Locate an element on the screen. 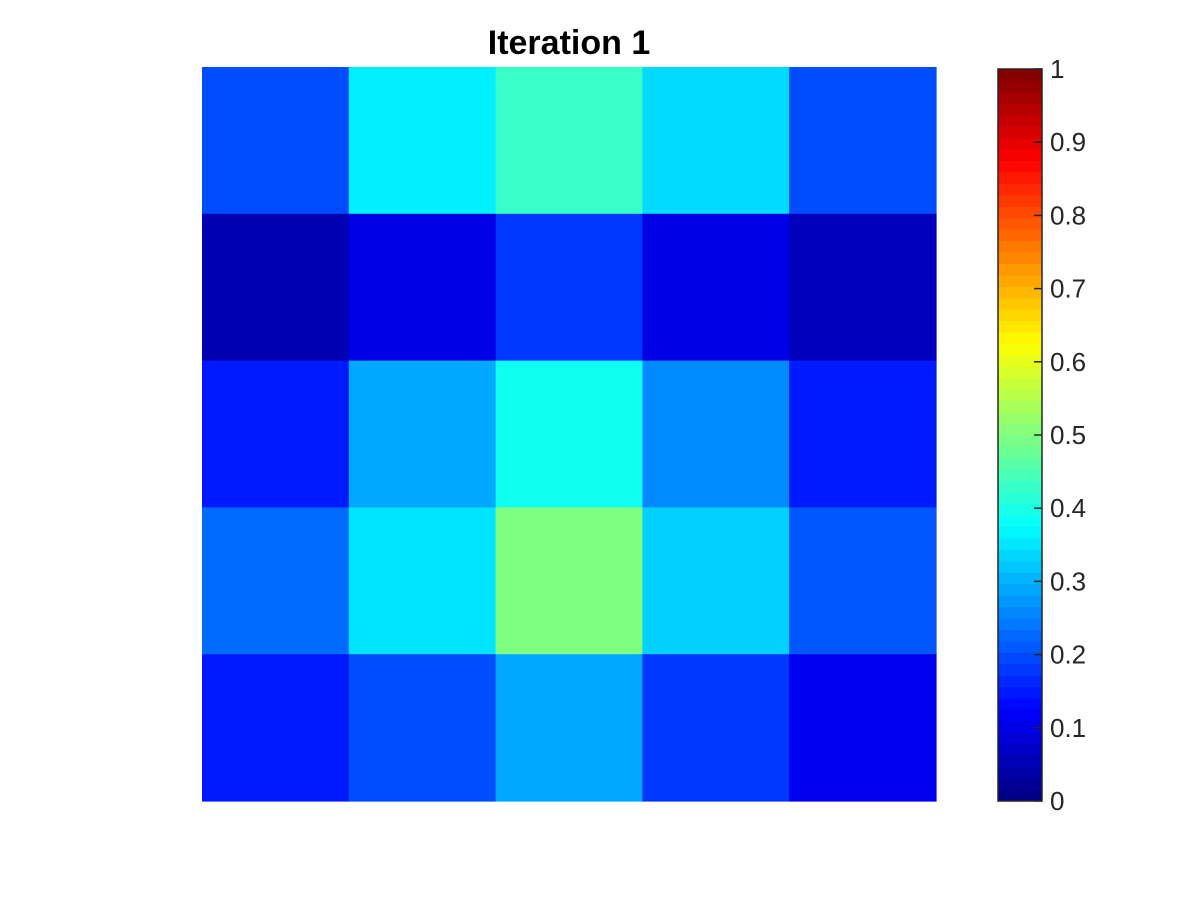 Image resolution: width=1200 pixels, height=900 pixels. heatmap-cell-r1-c5 is located at coordinates (863, 141).